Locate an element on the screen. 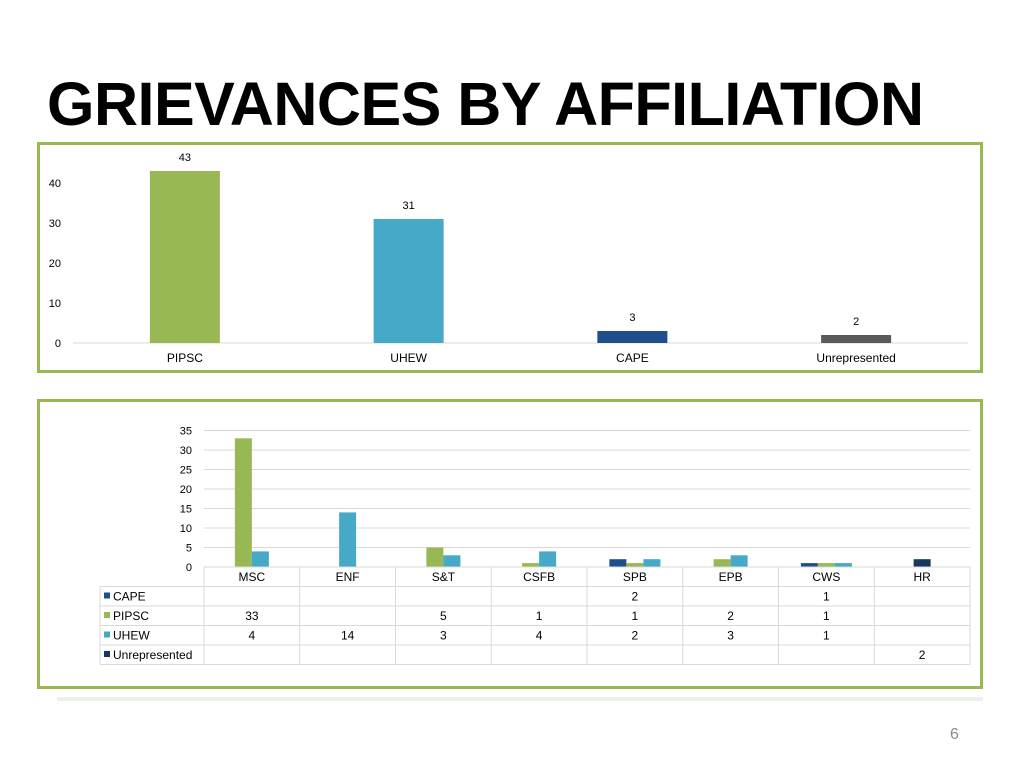  y-tick-label: 40 is located at coordinates (55, 184).